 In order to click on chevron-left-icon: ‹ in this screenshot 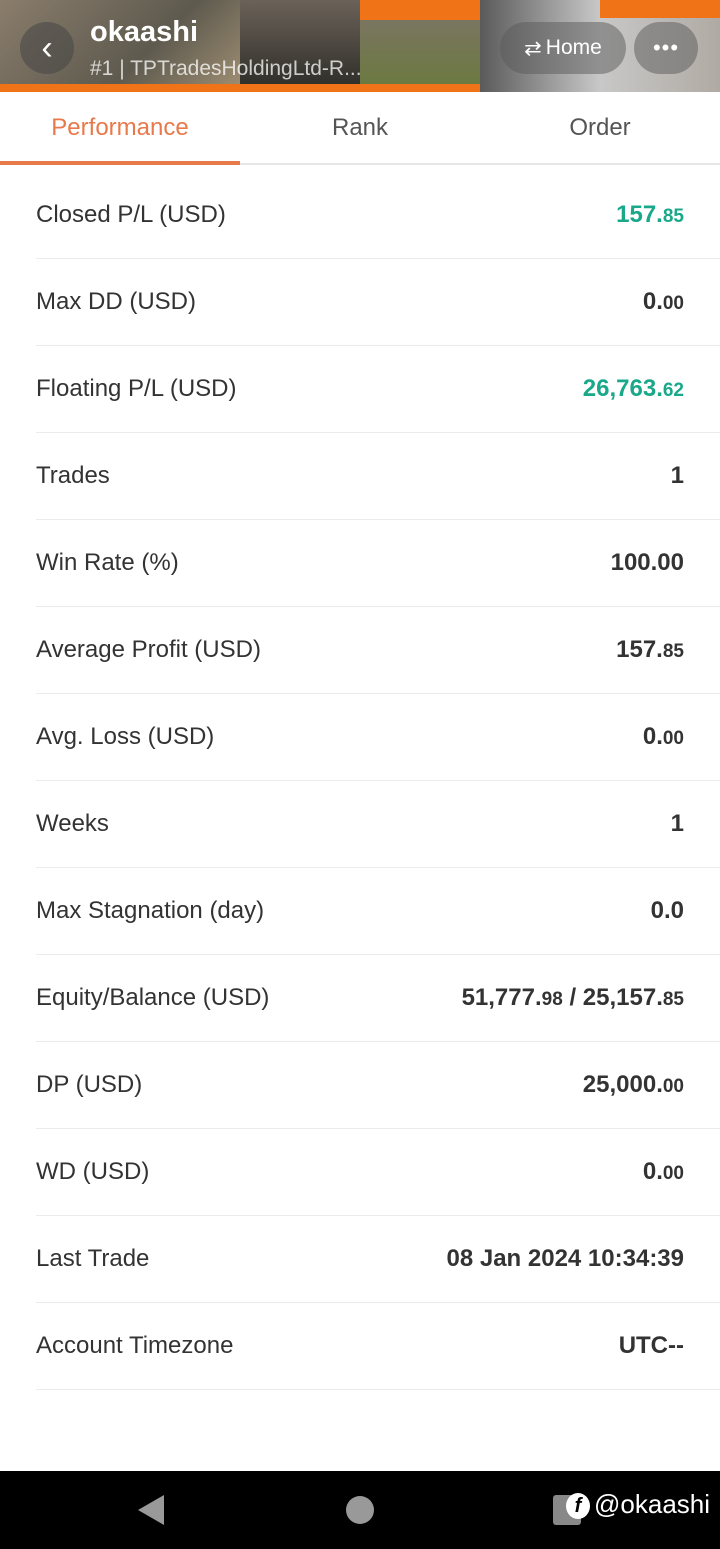, I will do `click(47, 47)`.